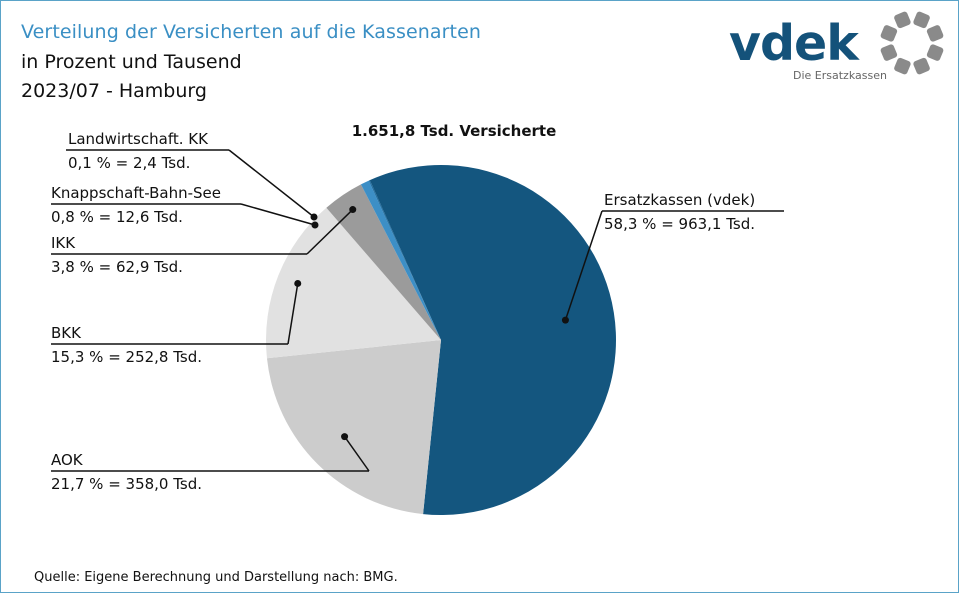 The image size is (959, 593). What do you see at coordinates (131, 62) in the screenshot?
I see `chart-subtitle-unit: in Prozent und Tausend` at bounding box center [131, 62].